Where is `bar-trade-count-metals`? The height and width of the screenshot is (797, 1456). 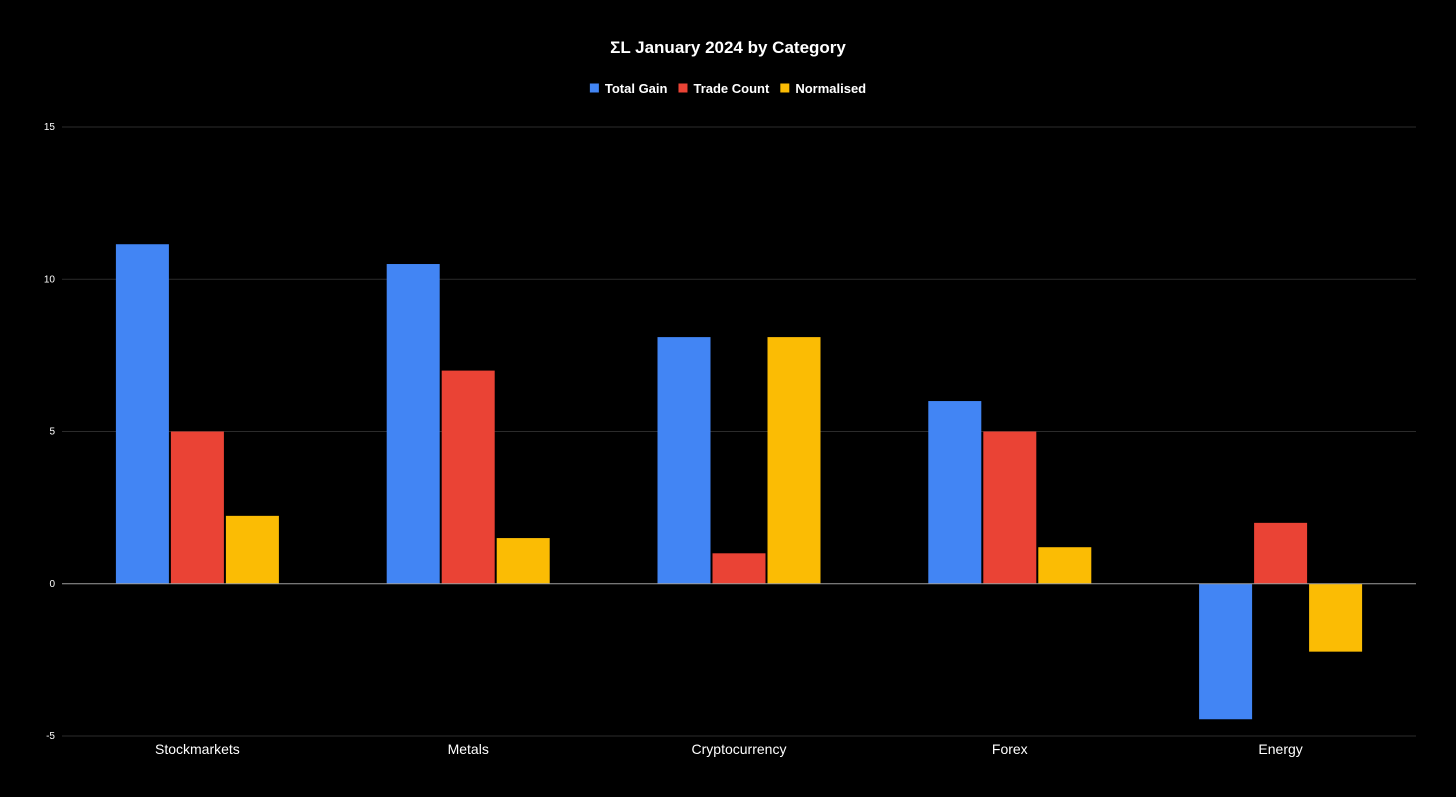
bar-trade-count-metals is located at coordinates (468, 477).